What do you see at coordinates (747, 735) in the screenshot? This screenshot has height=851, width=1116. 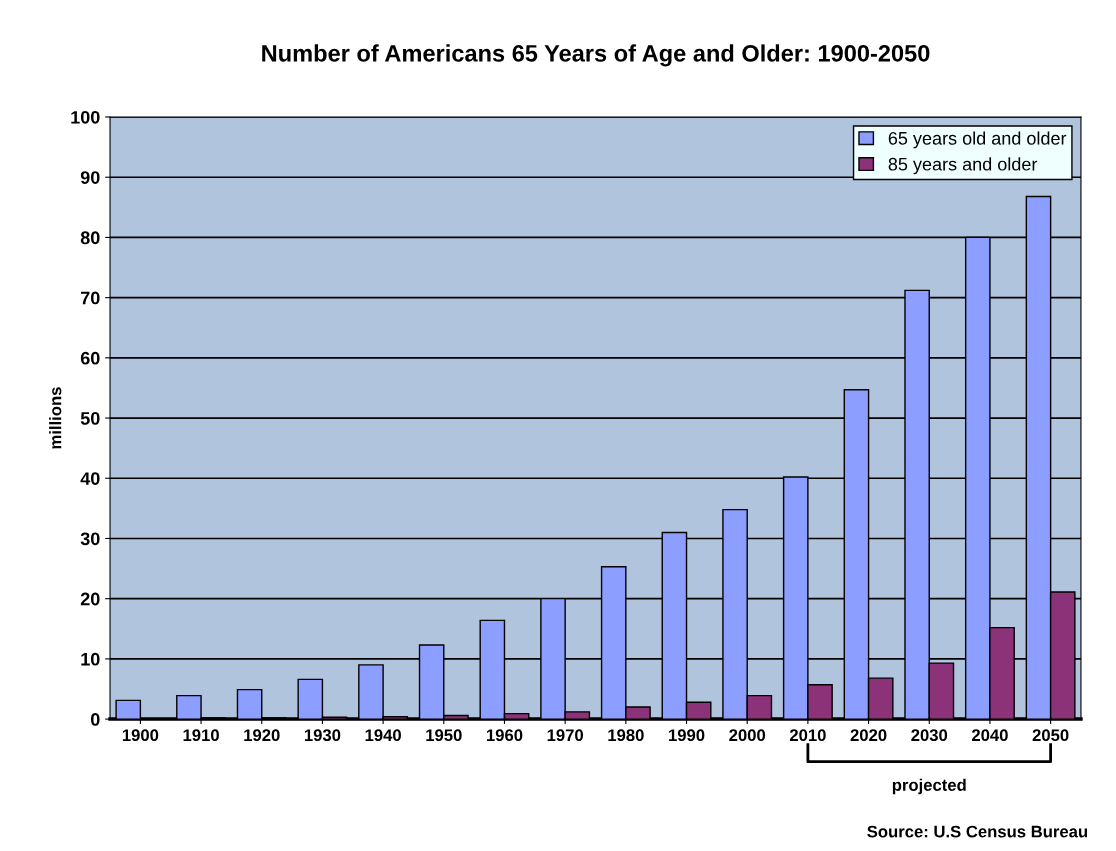 I see `x-tick-label: 2000` at bounding box center [747, 735].